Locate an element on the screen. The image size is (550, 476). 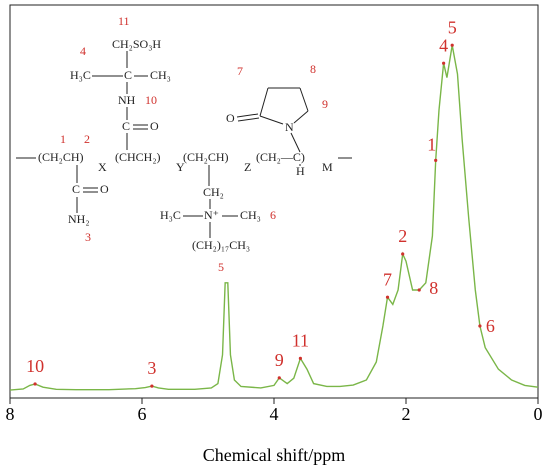
structure-label: (CHCH₂) is located at coordinates (138, 157).